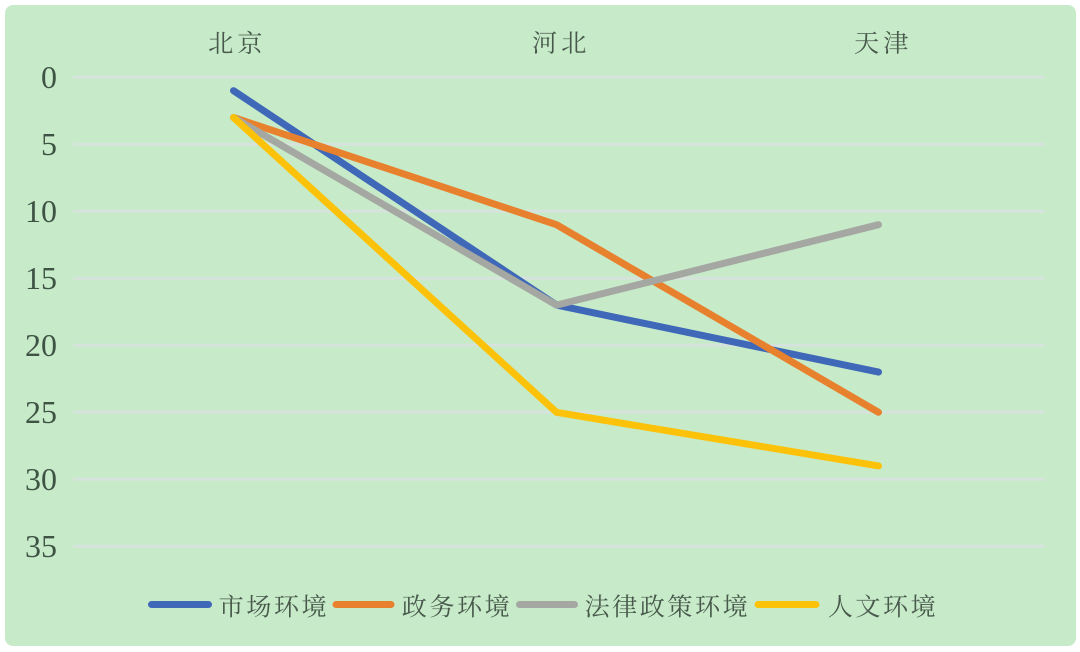  I want to click on svg-text: 0, so click(49, 77).